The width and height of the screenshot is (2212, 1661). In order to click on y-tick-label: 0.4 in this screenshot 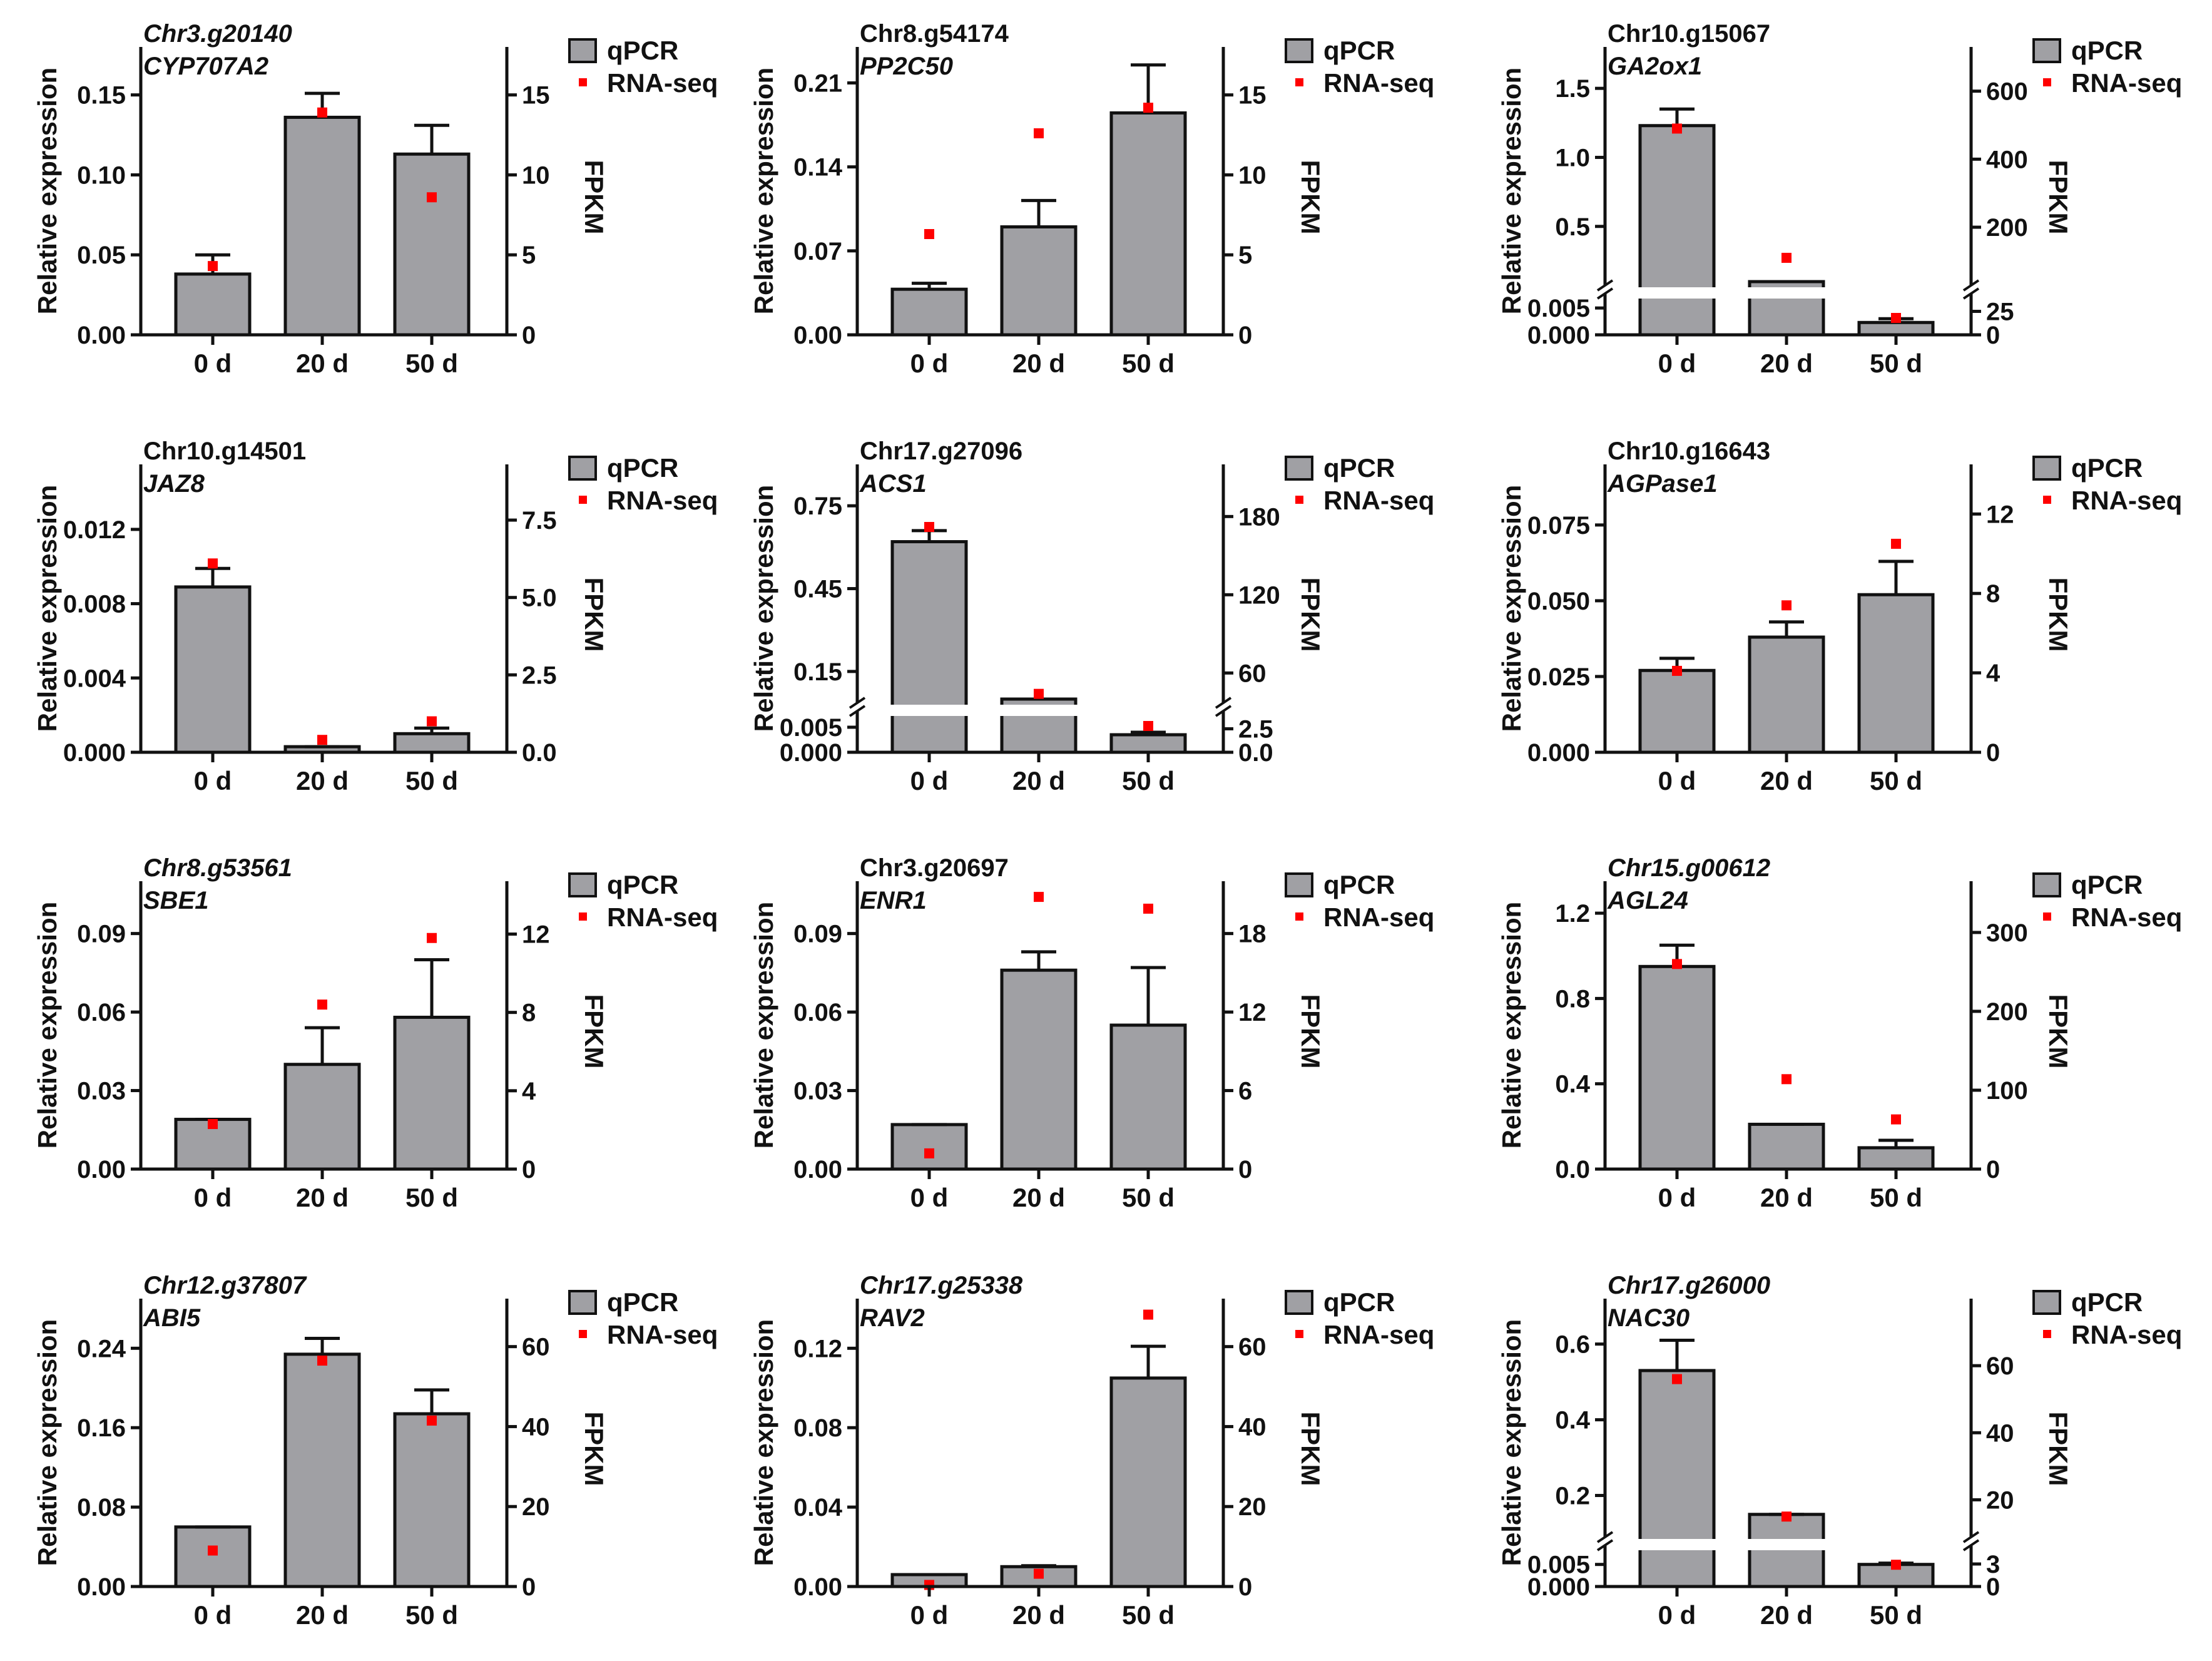, I will do `click(1573, 1420)`.